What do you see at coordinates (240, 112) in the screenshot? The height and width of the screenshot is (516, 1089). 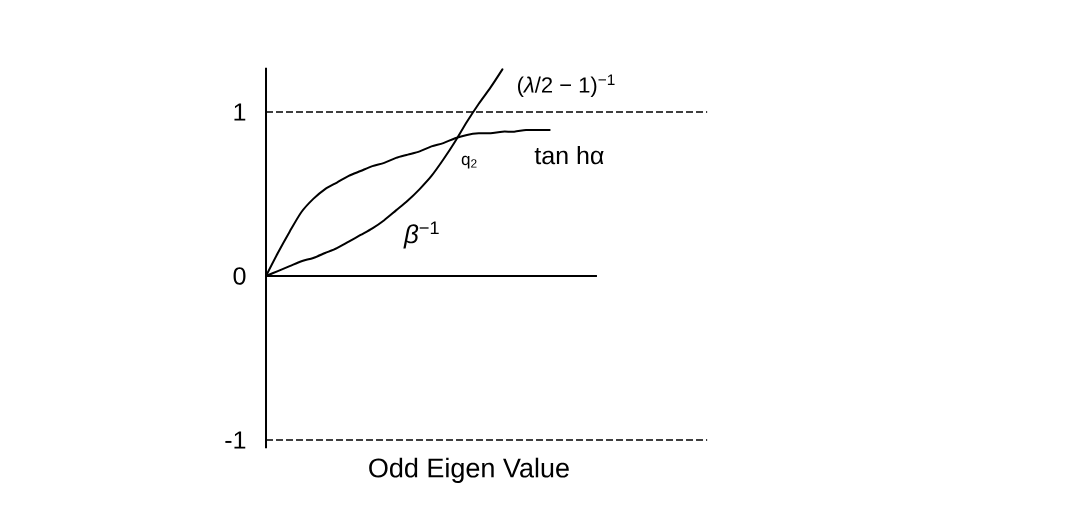 I see `y-tick-label: 1` at bounding box center [240, 112].